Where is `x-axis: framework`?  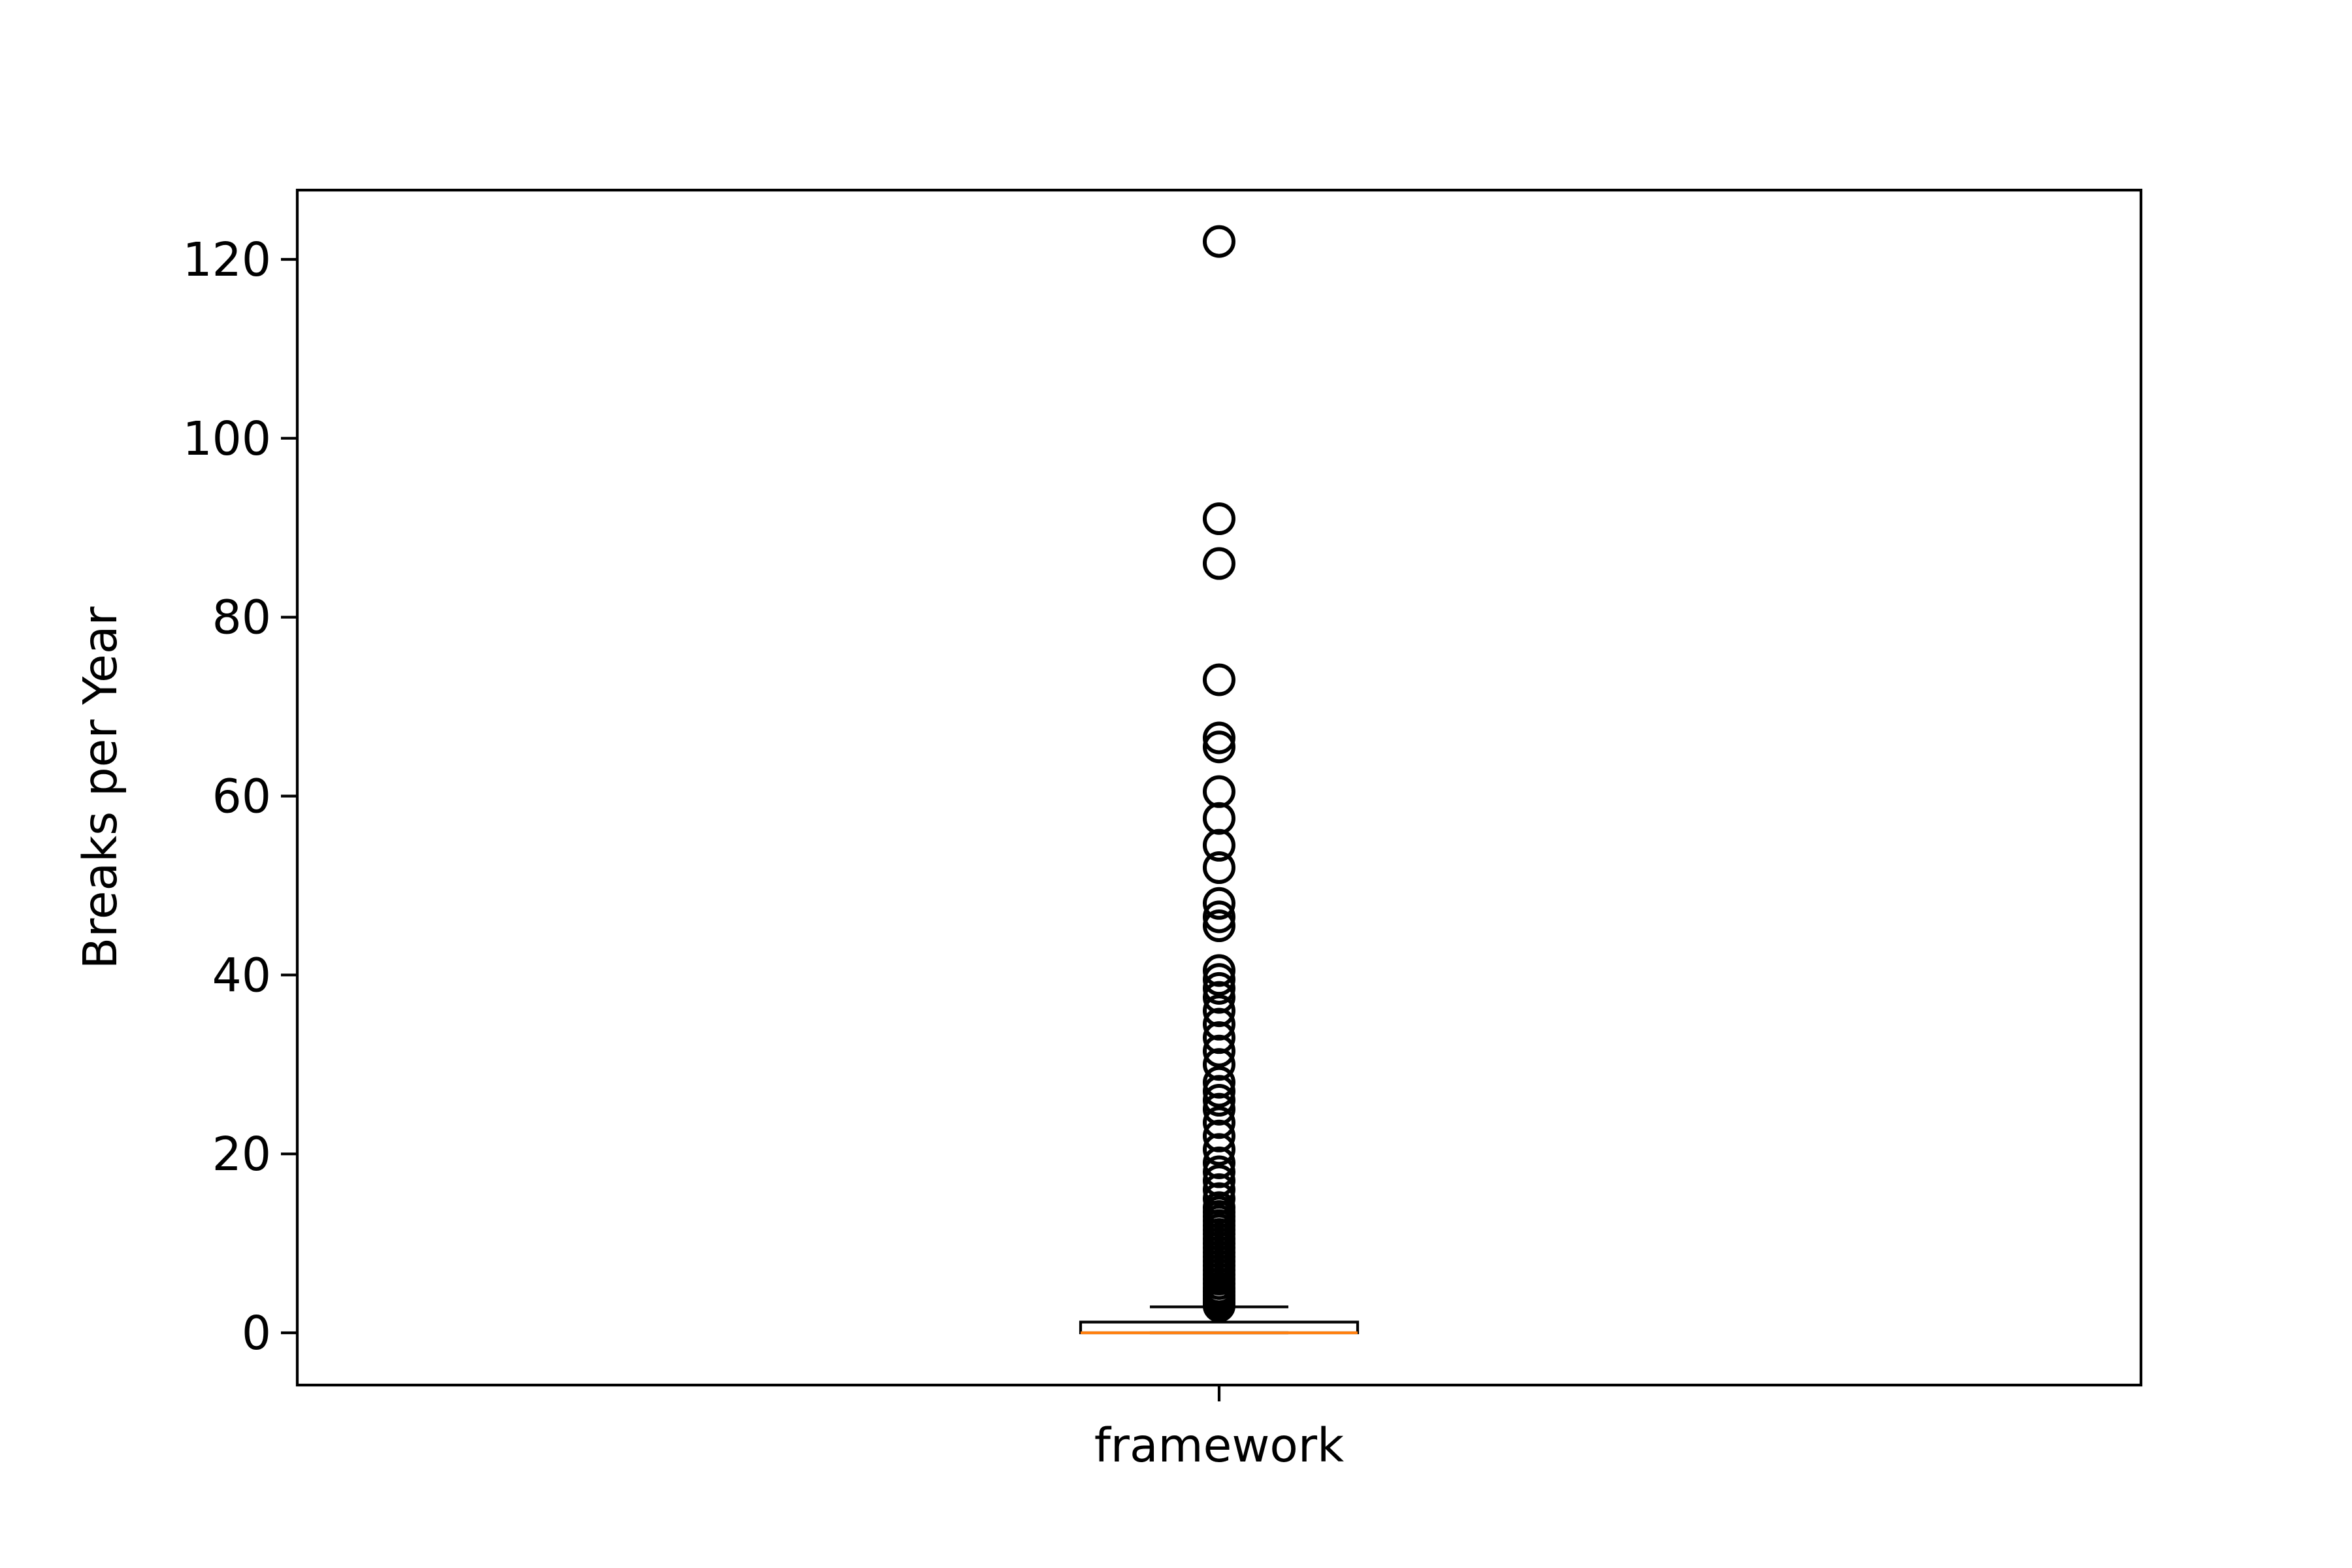
x-axis: framework is located at coordinates (1219, 1429).